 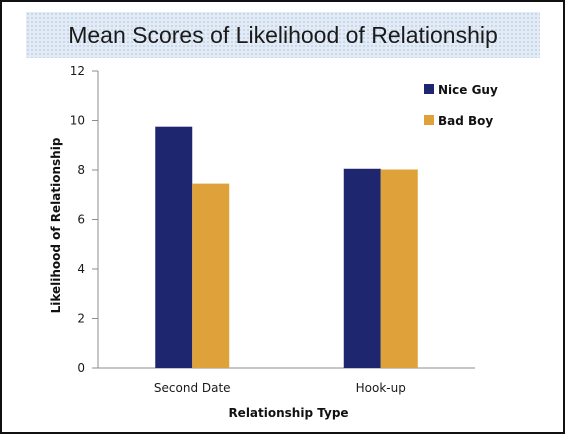 I want to click on y-tick-label: 6, so click(x=81, y=220).